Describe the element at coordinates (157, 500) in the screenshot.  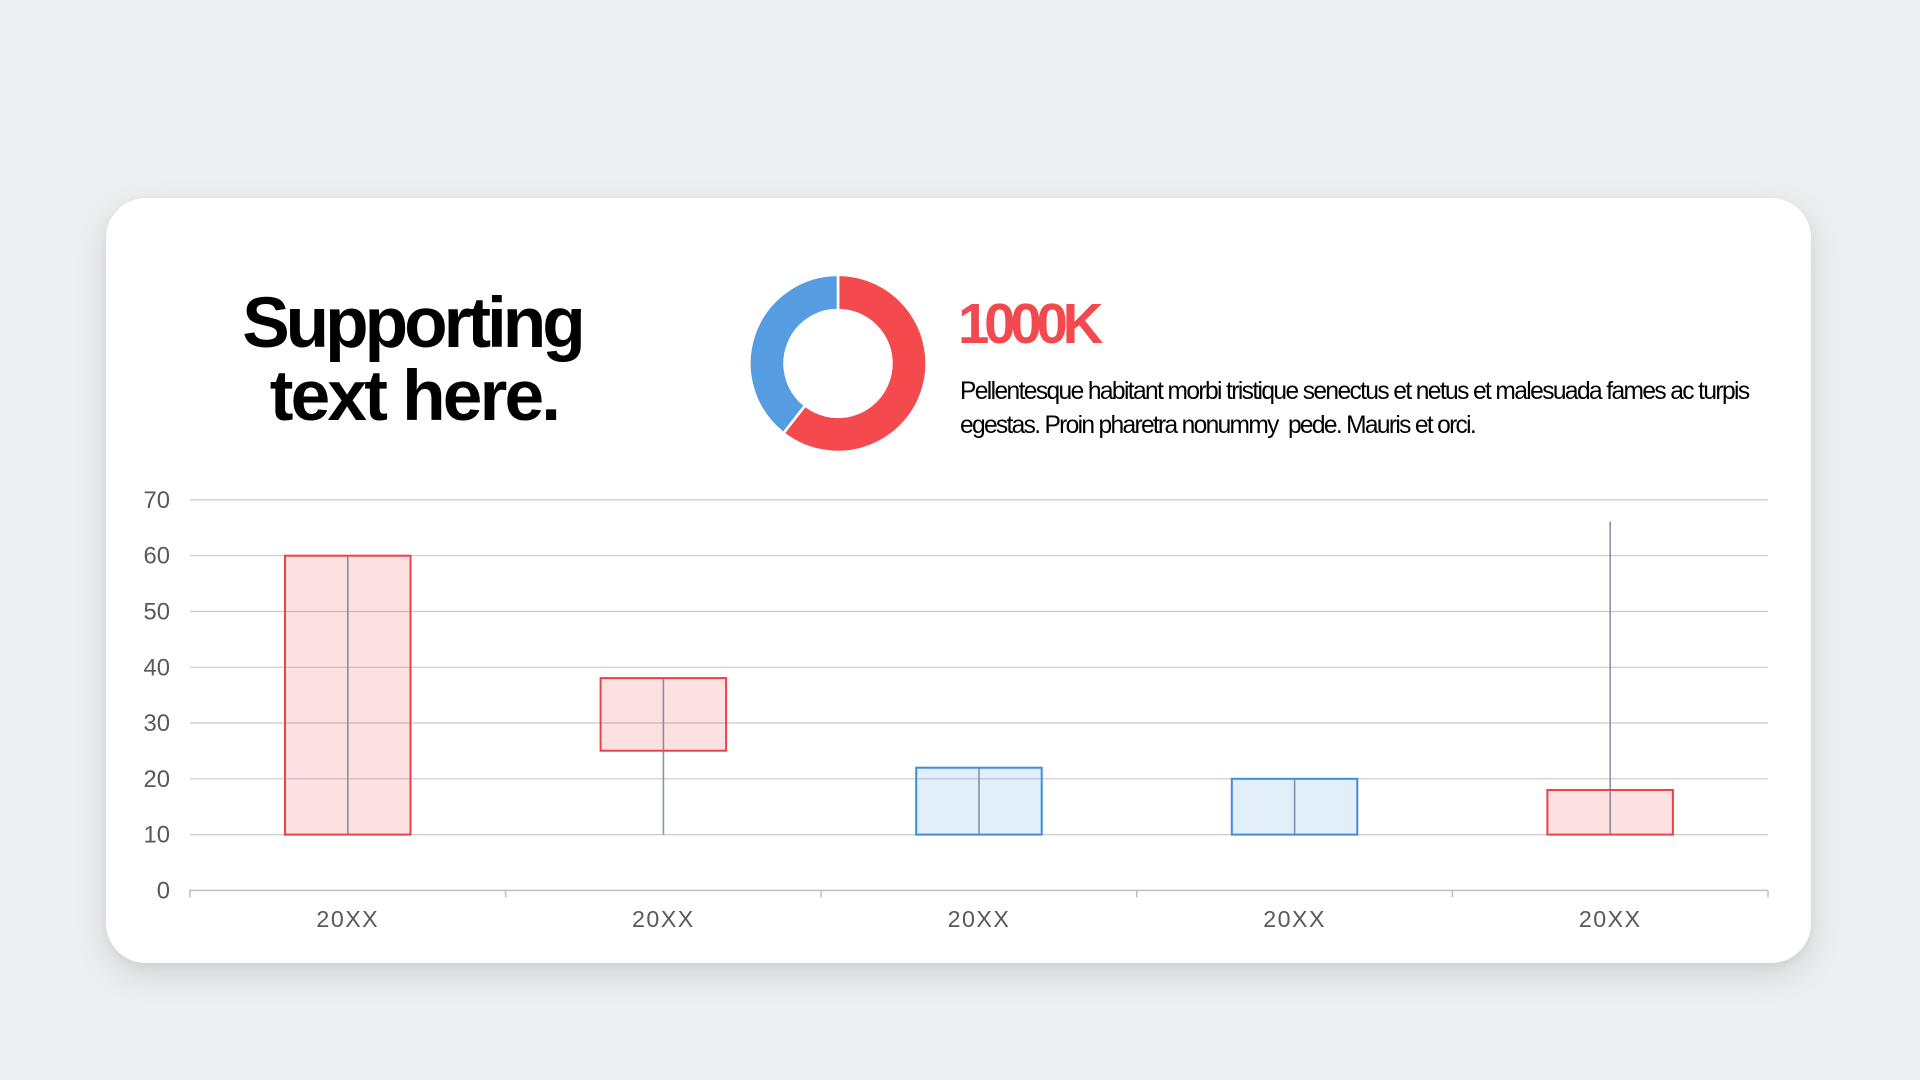
I see `svg-text: 70` at that location.